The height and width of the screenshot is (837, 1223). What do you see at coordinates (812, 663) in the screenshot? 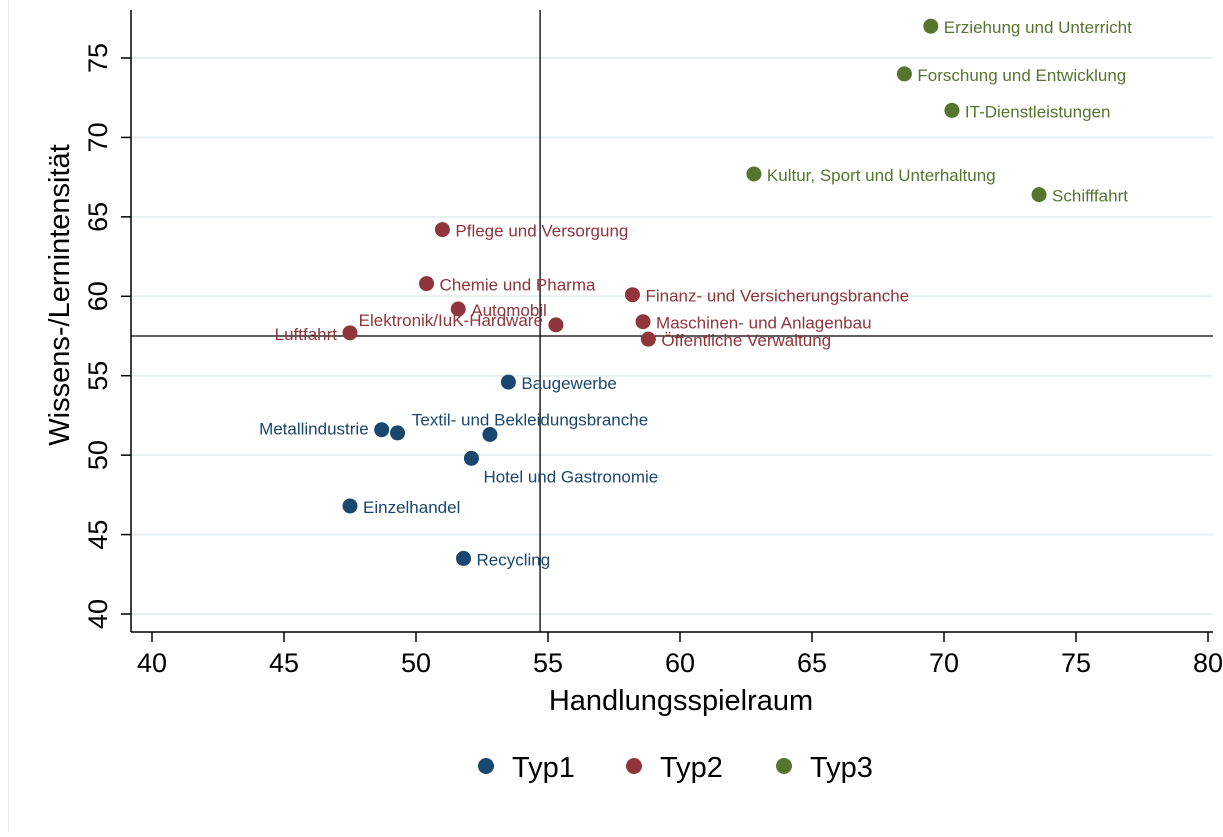
I see `x-tick-label: 65` at bounding box center [812, 663].